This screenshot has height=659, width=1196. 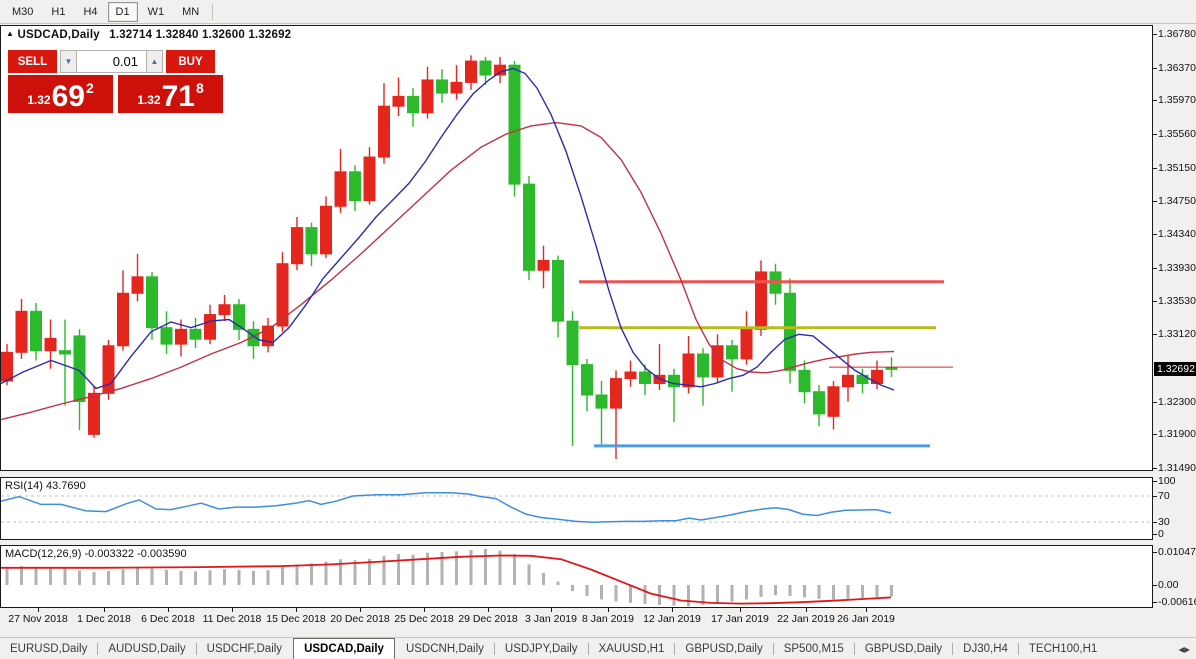 What do you see at coordinates (985, 648) in the screenshot?
I see `chart-tab-dj30: DJ30,H4` at bounding box center [985, 648].